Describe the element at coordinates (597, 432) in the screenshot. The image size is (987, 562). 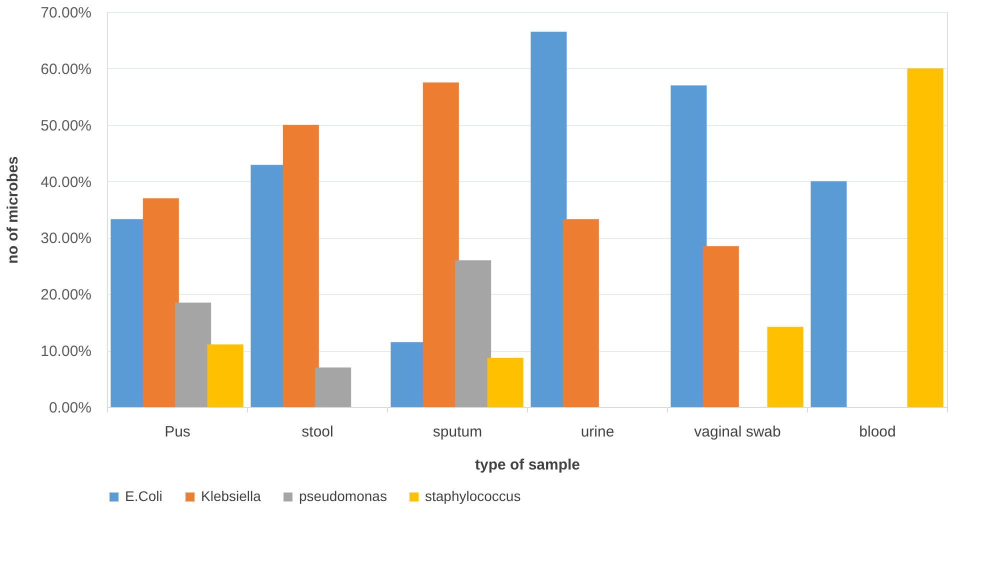
I see `x-tick-label: urine` at that location.